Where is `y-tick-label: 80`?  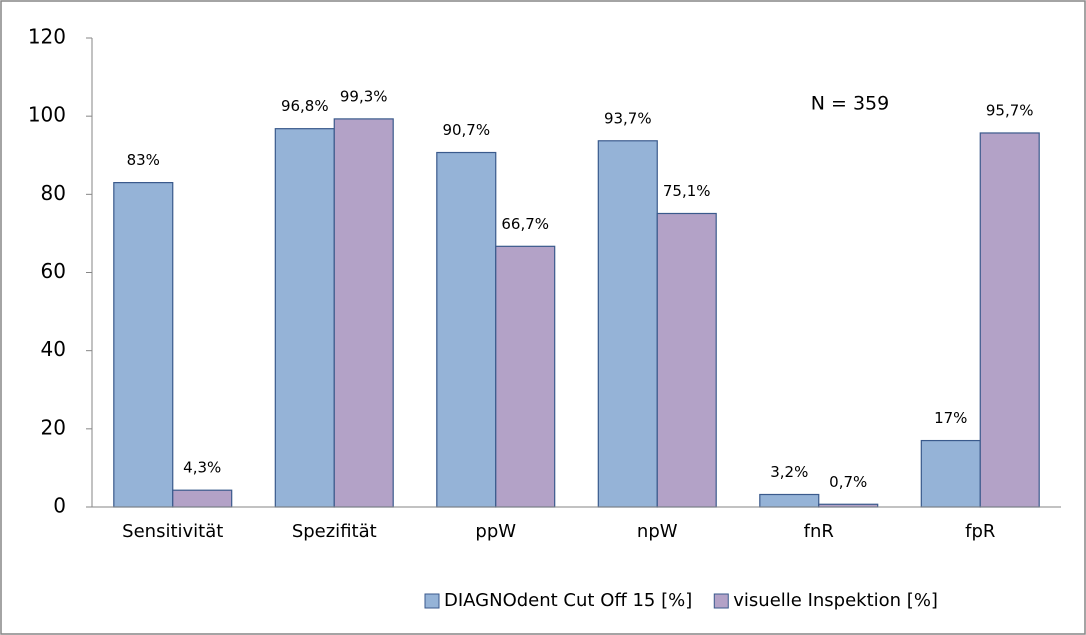
y-tick-label: 80 is located at coordinates (53, 193).